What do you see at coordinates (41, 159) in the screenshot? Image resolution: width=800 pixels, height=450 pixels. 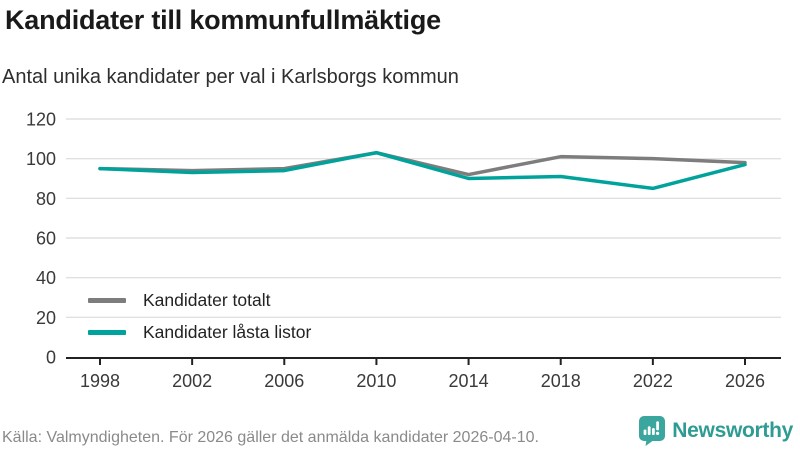 I see `y-axis-tick-label: 100` at bounding box center [41, 159].